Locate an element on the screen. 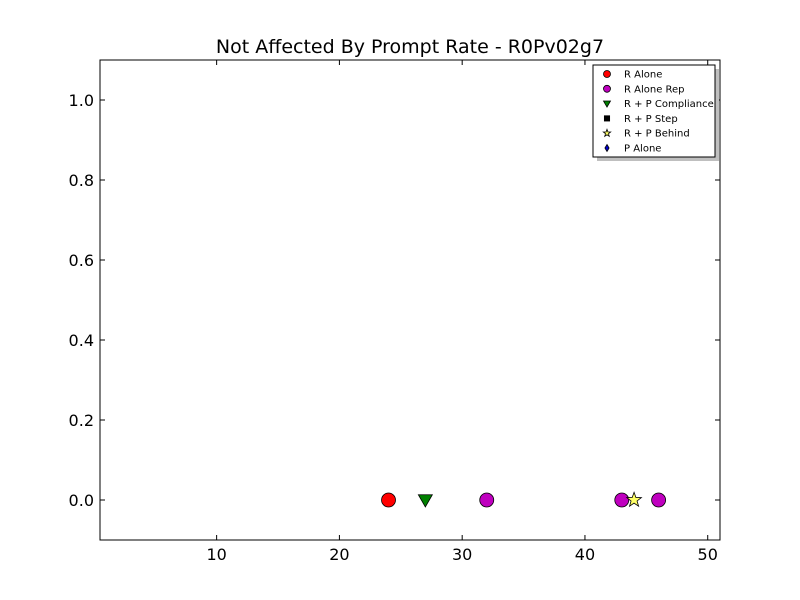 The height and width of the screenshot is (600, 800). y-tick-label: 1.0 is located at coordinates (81, 100).